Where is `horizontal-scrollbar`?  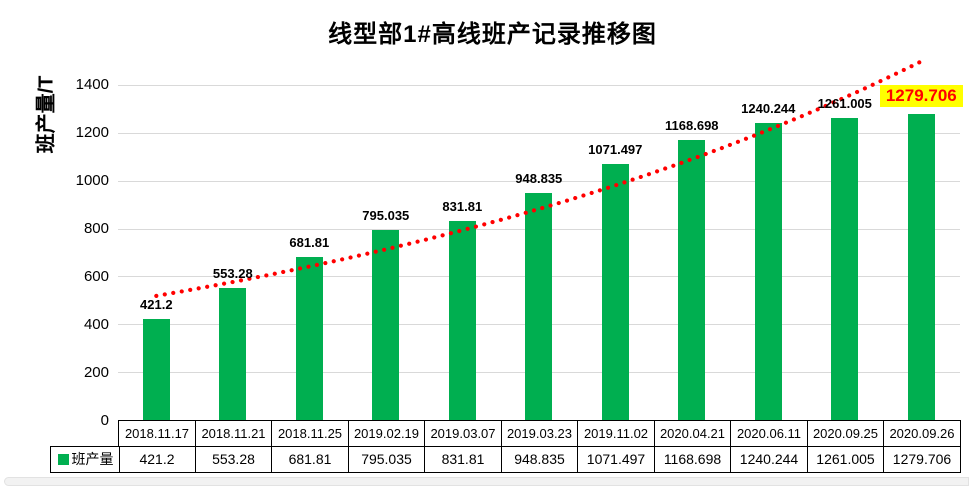 horizontal-scrollbar is located at coordinates (486, 481).